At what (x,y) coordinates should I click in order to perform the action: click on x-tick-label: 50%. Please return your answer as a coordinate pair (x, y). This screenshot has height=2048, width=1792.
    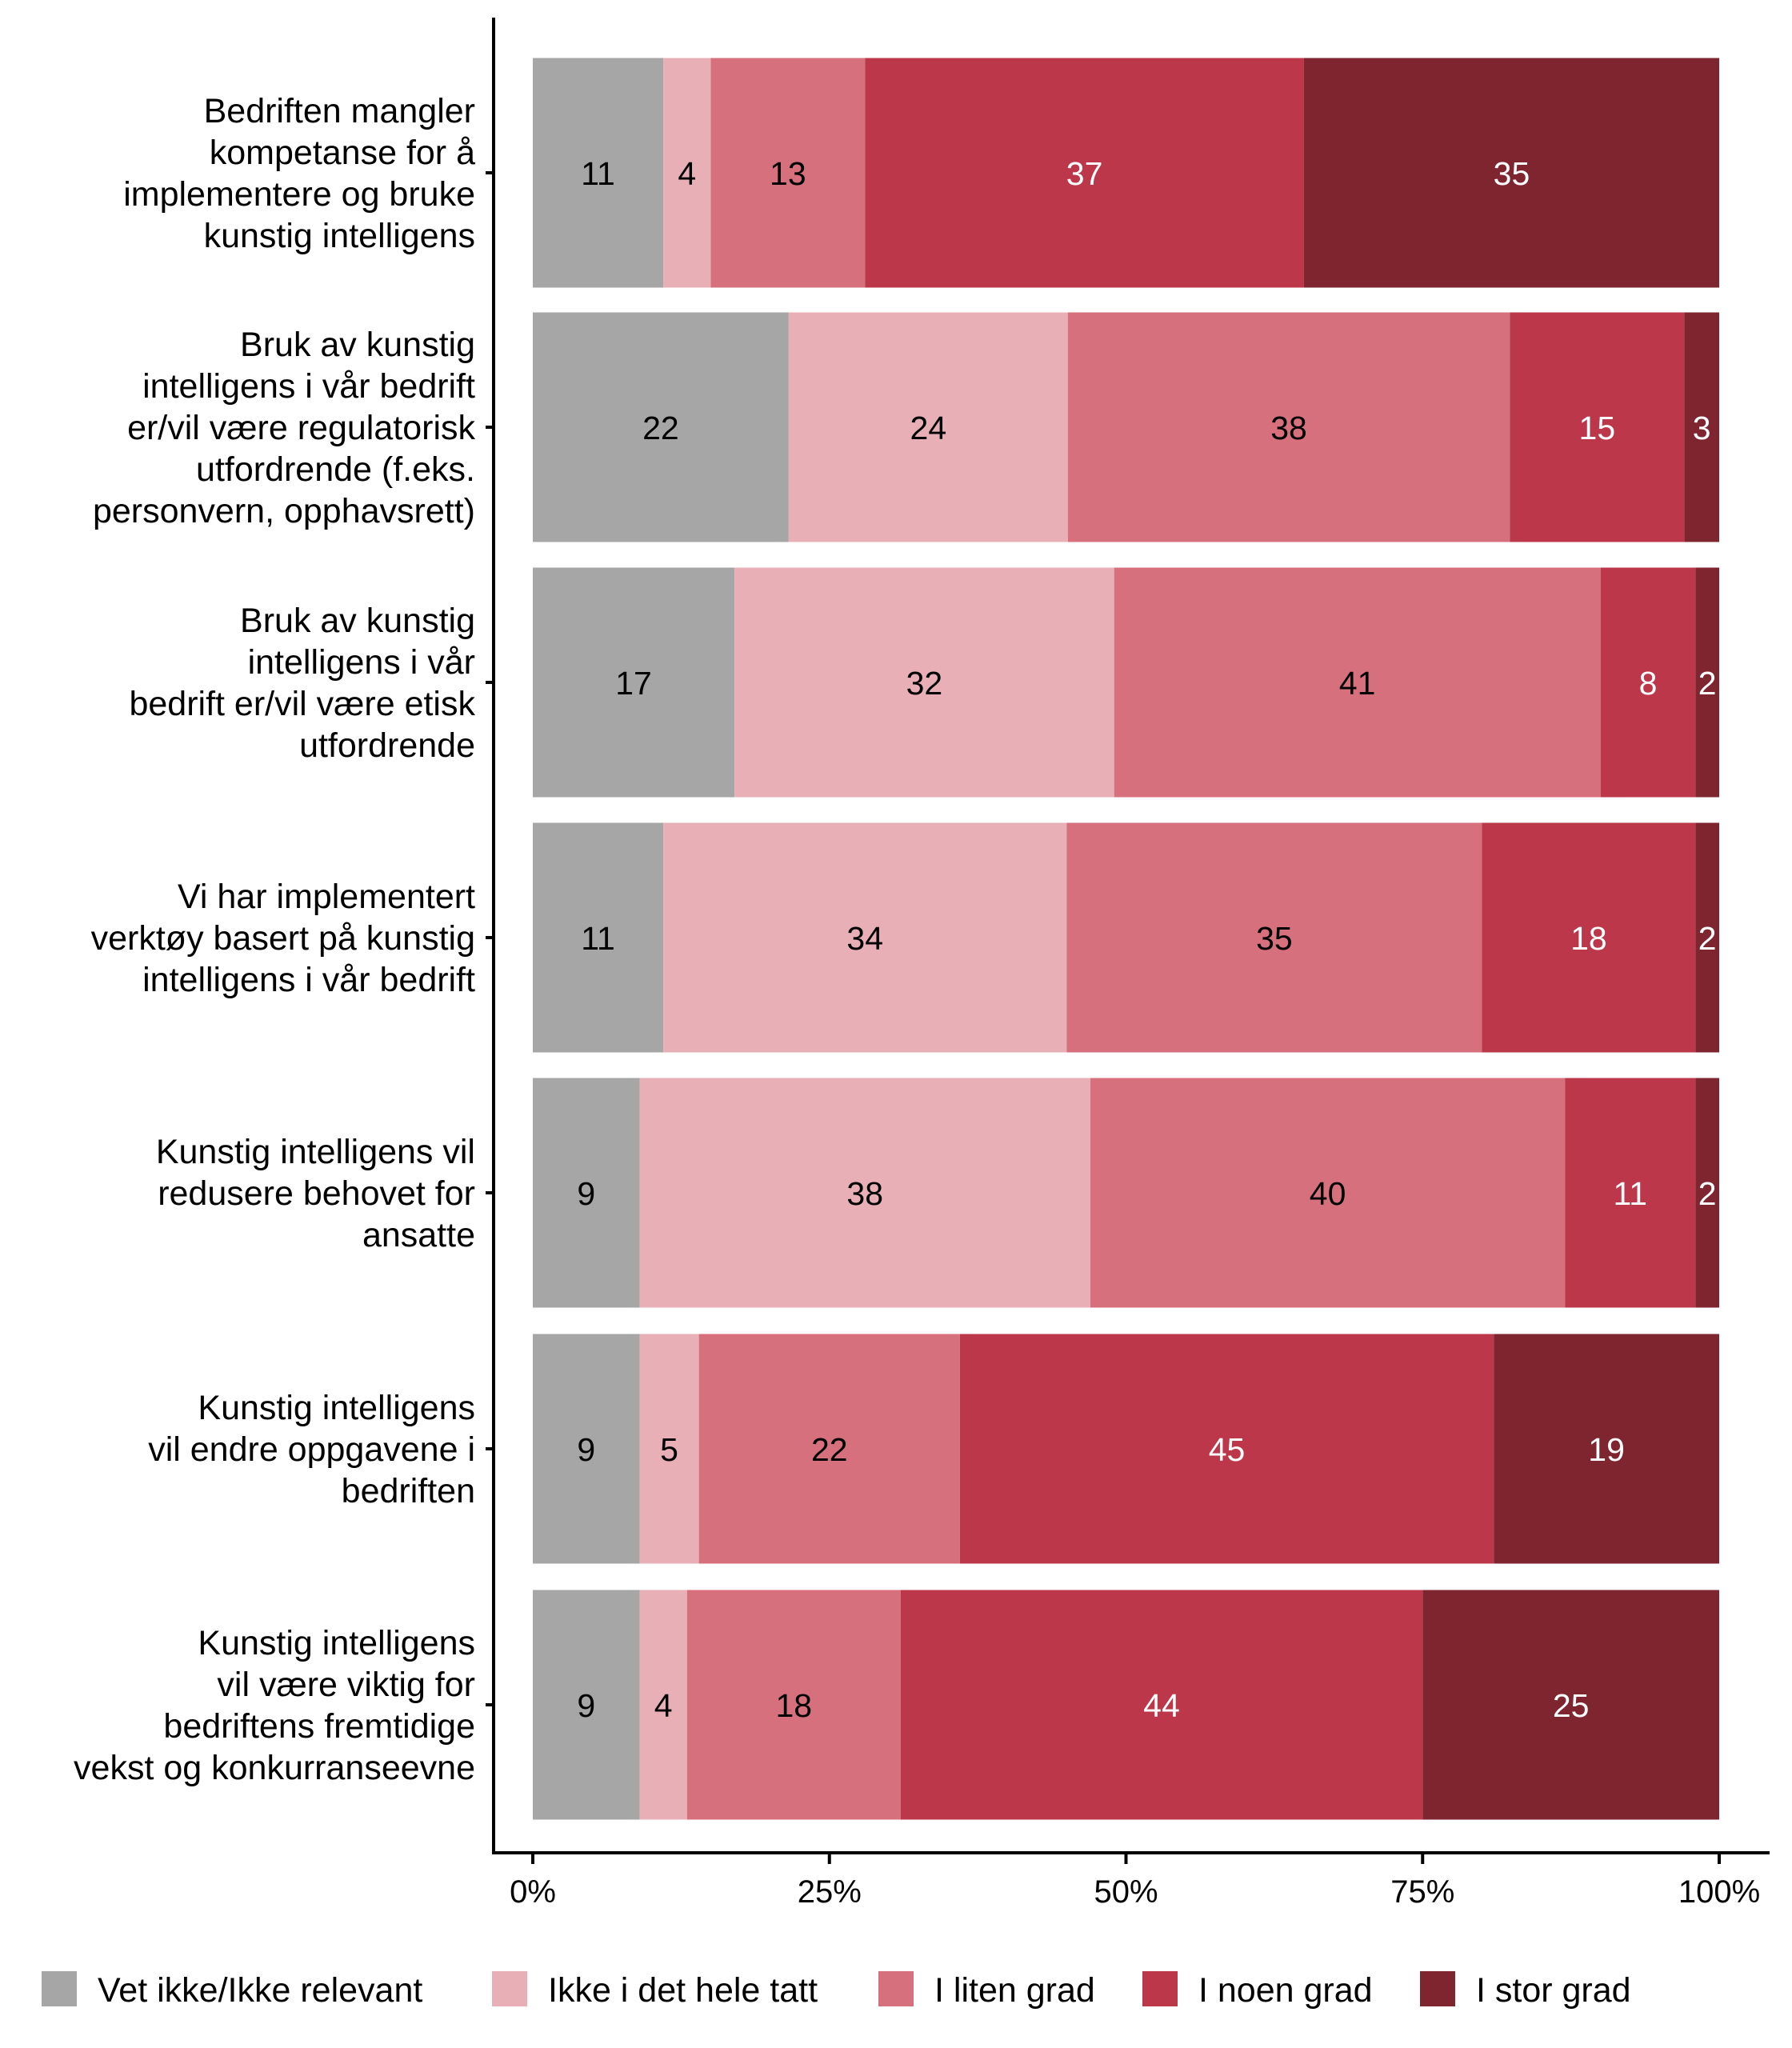
    Looking at the image, I should click on (1126, 1892).